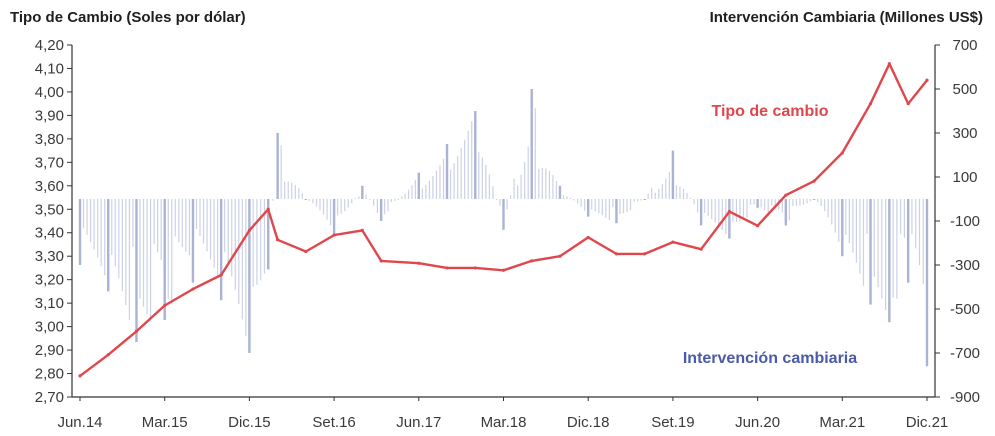  Describe the element at coordinates (965, 309) in the screenshot. I see `right-tick-label: -500` at that location.